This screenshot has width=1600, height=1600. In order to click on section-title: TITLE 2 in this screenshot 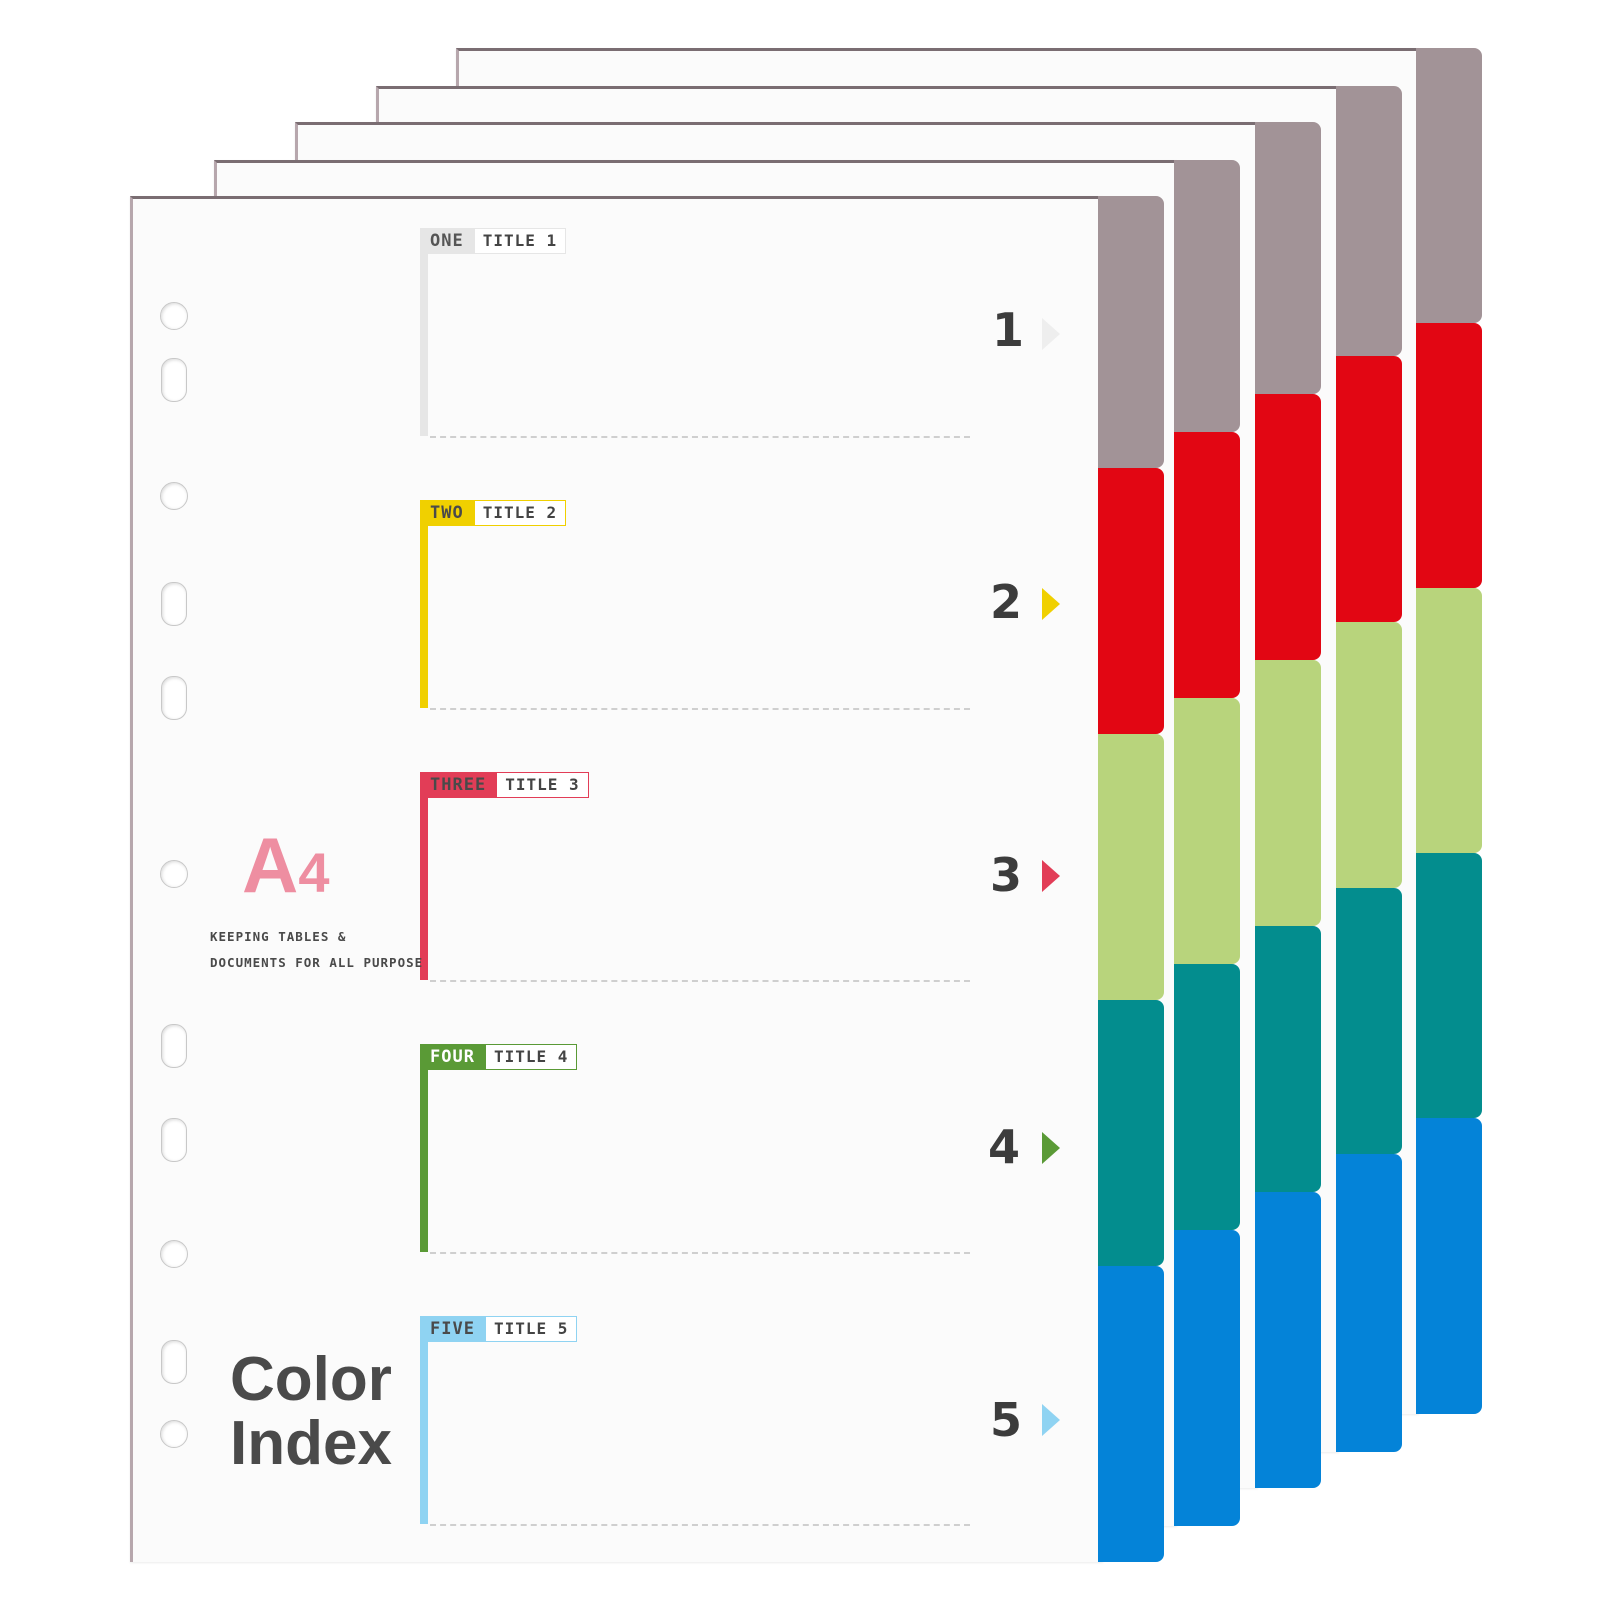, I will do `click(520, 513)`.